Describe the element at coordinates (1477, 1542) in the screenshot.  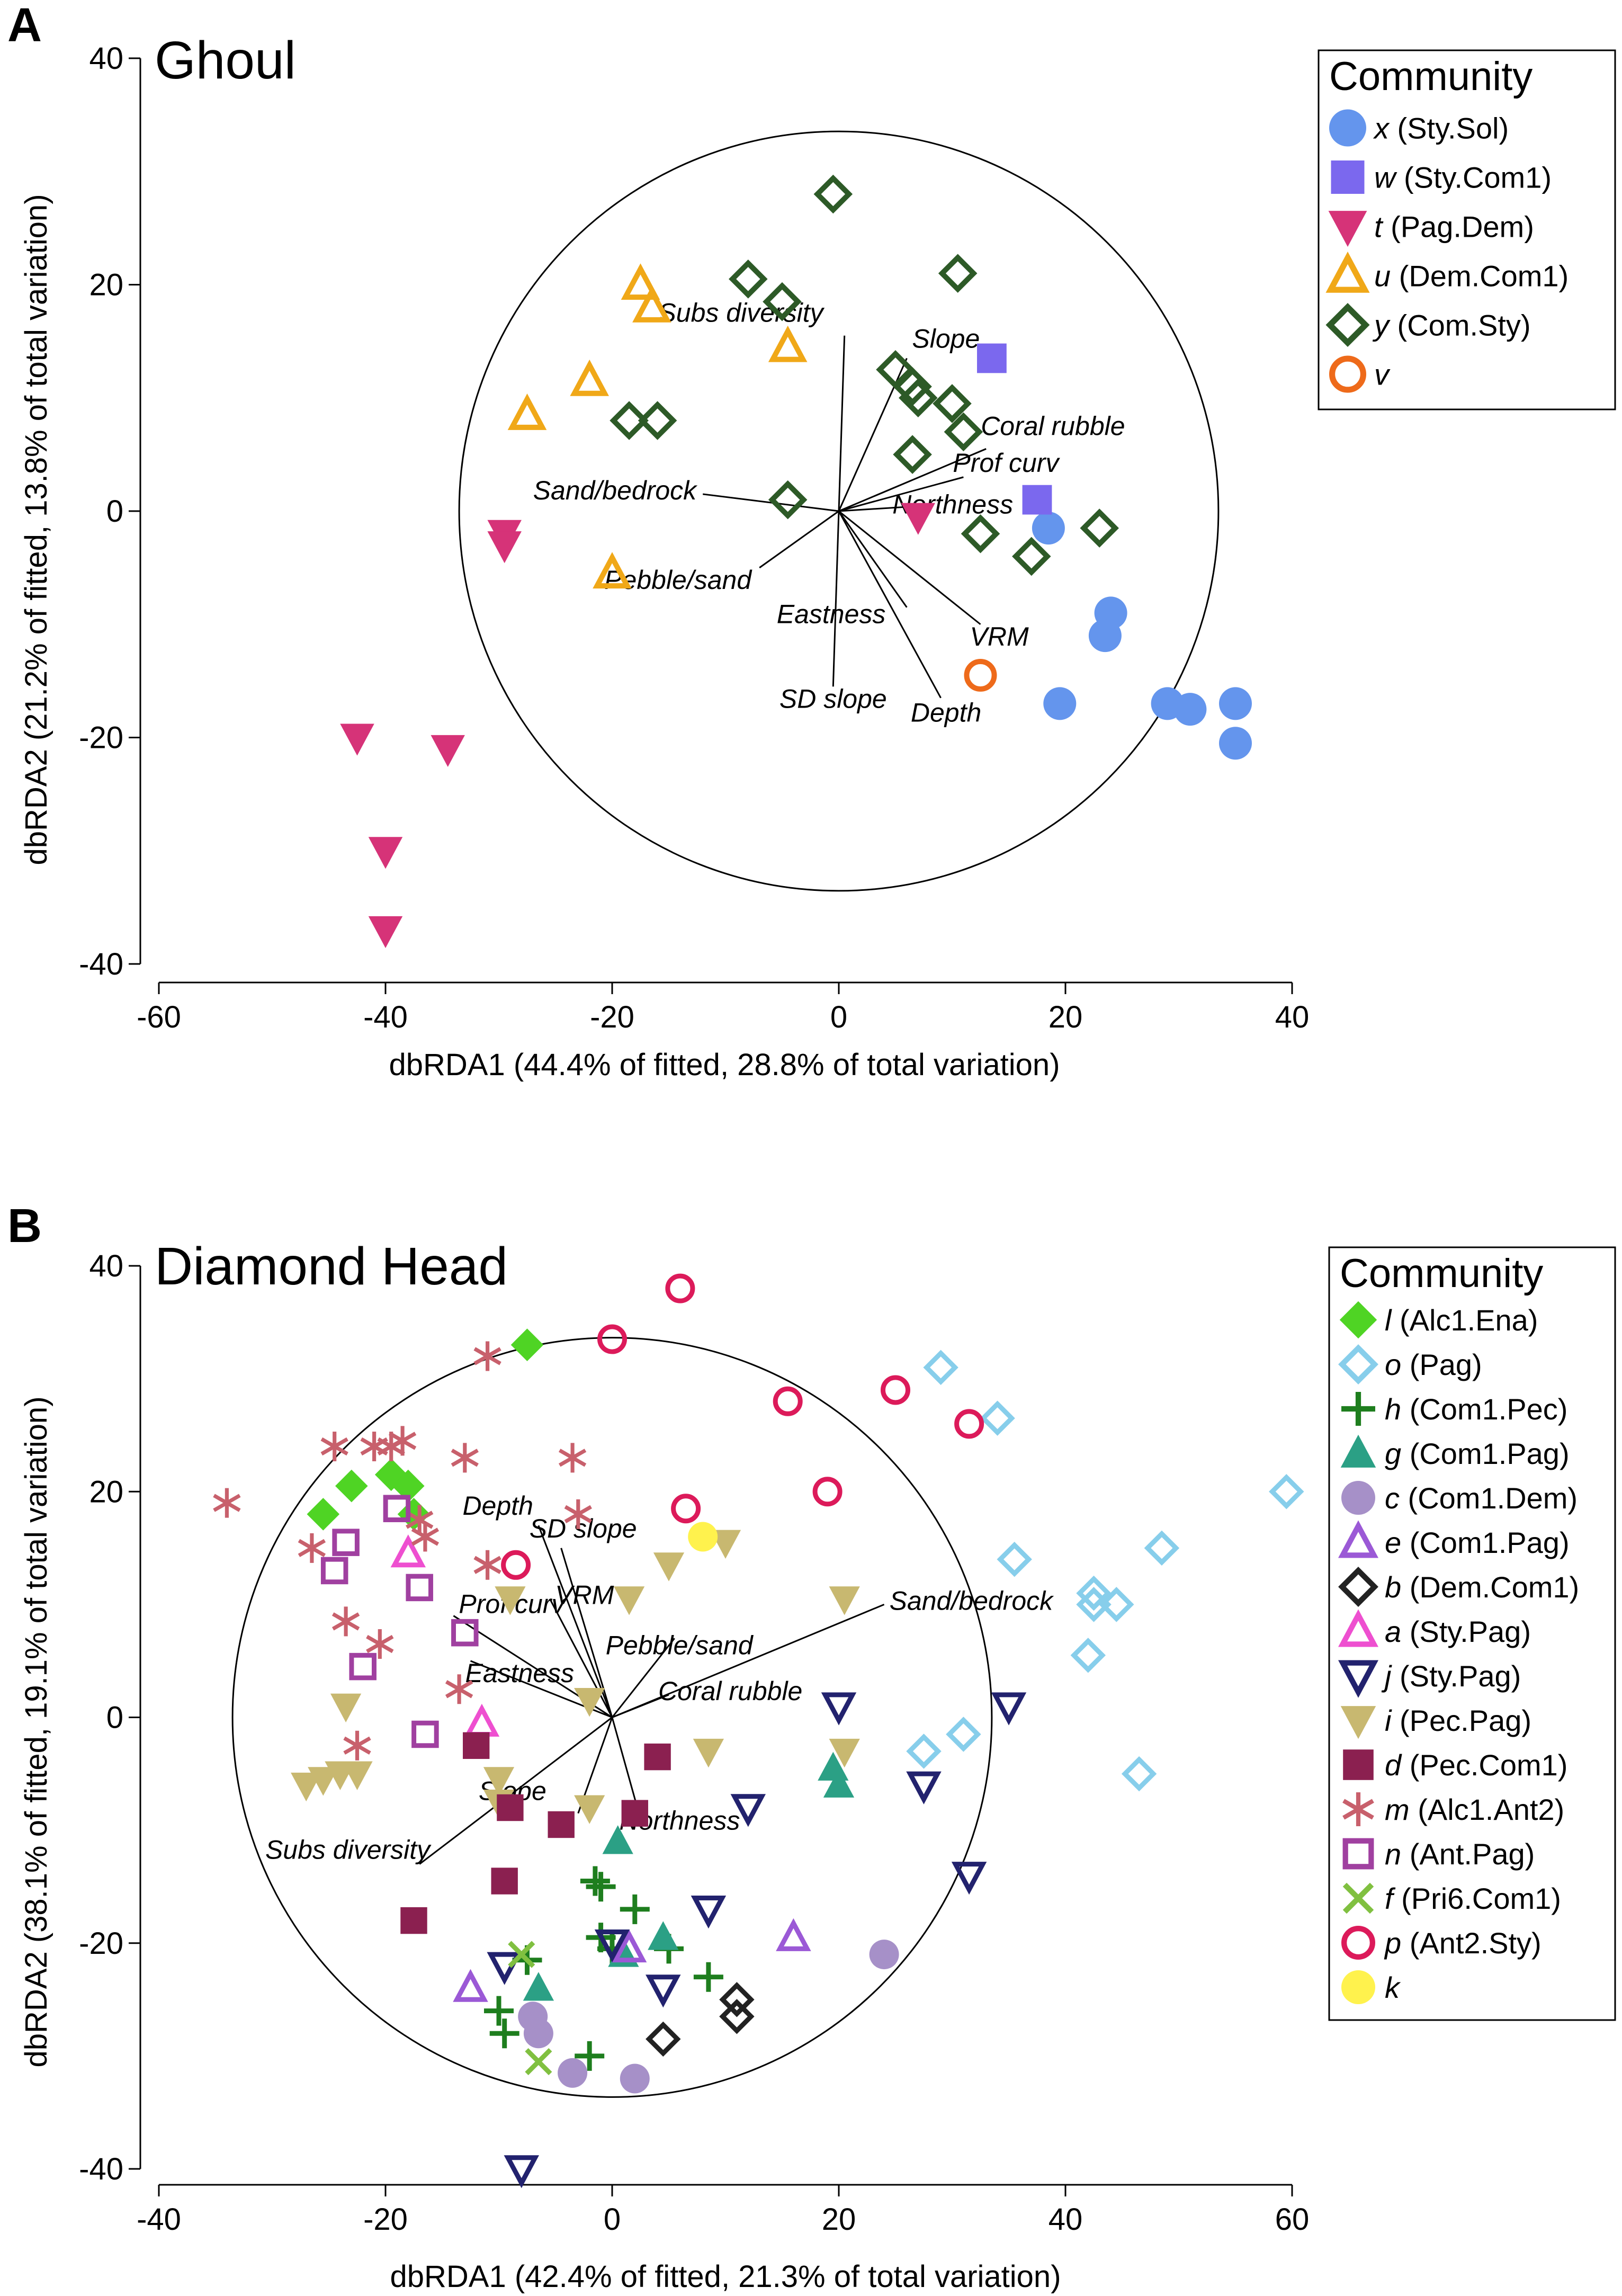
I see `legend-label: e (Com1.Pag)` at that location.